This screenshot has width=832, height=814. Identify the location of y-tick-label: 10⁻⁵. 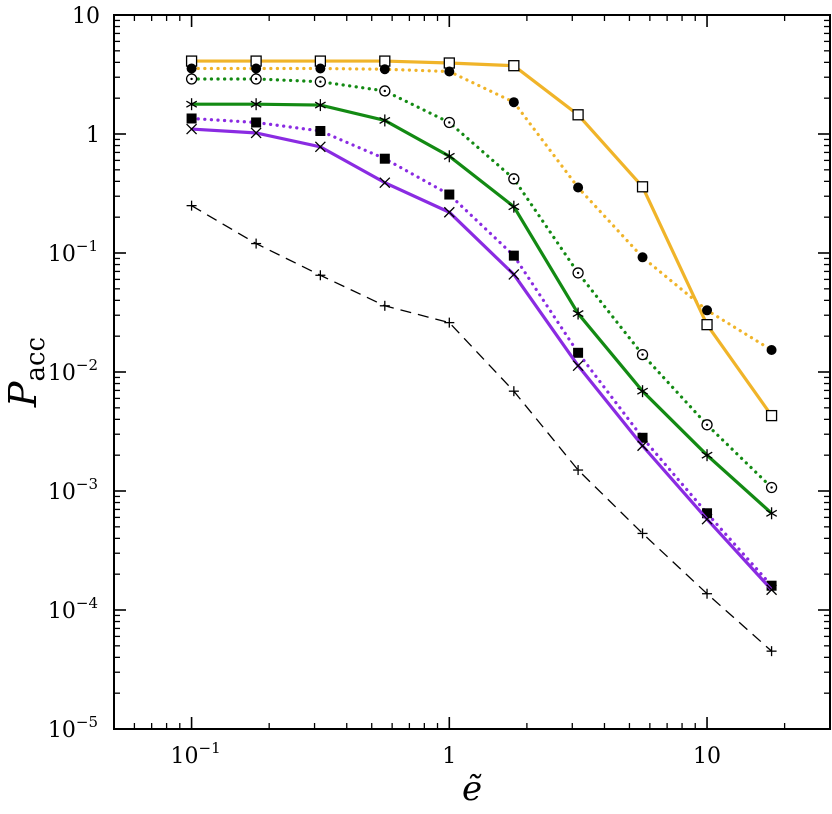
(73, 728).